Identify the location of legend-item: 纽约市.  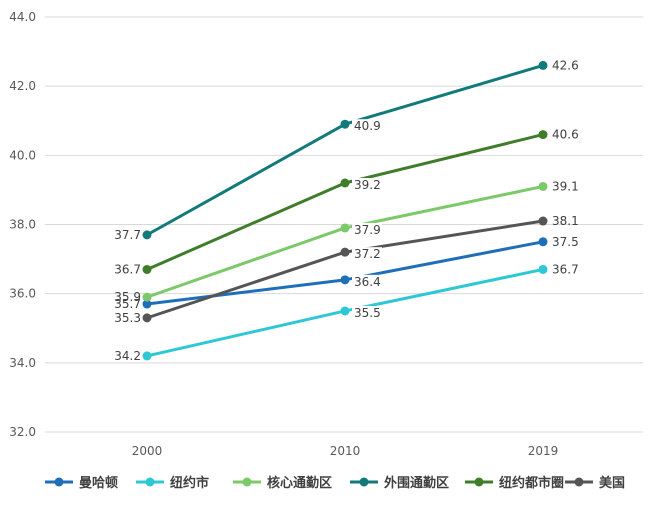
(172, 483).